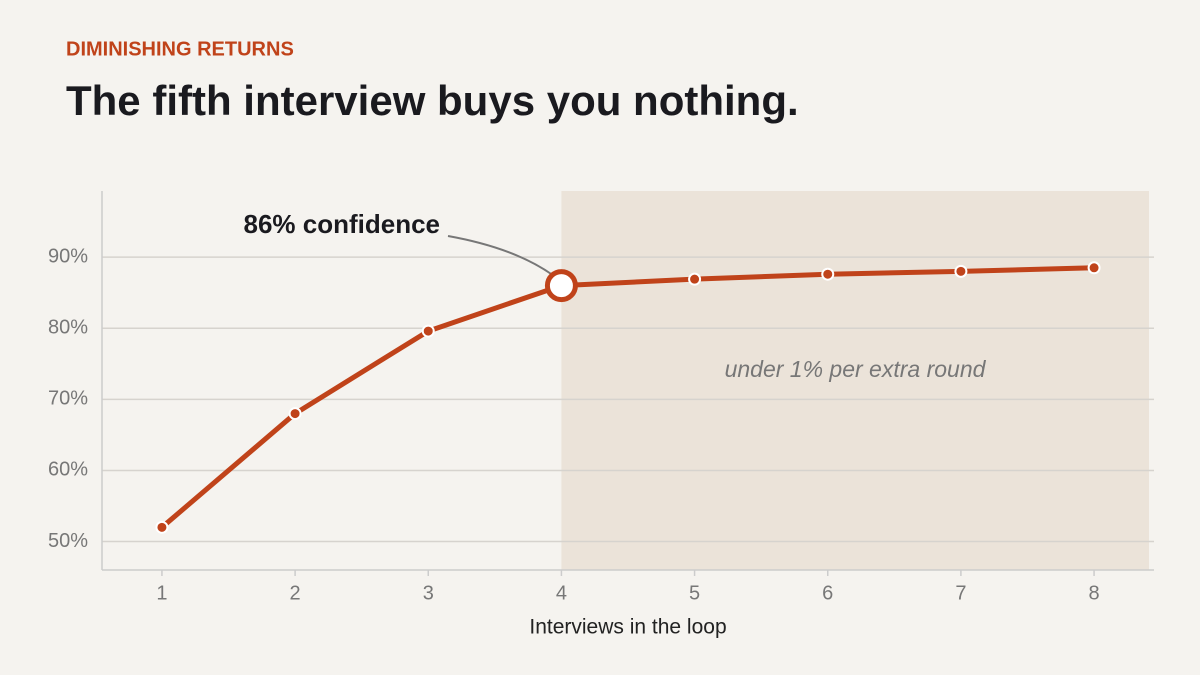  Describe the element at coordinates (501, 256) in the screenshot. I see `annotation-connector` at that location.